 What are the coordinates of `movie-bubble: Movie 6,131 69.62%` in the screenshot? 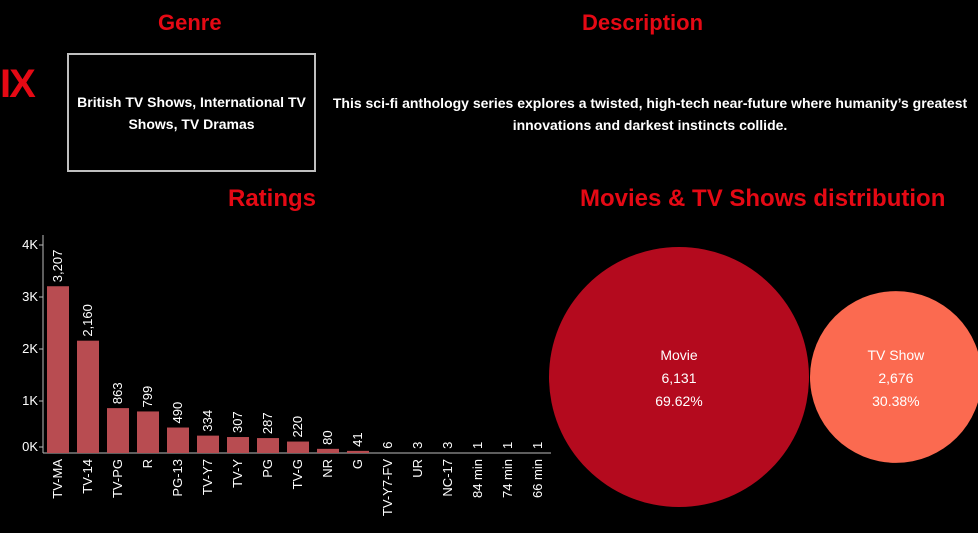 It's located at (679, 377).